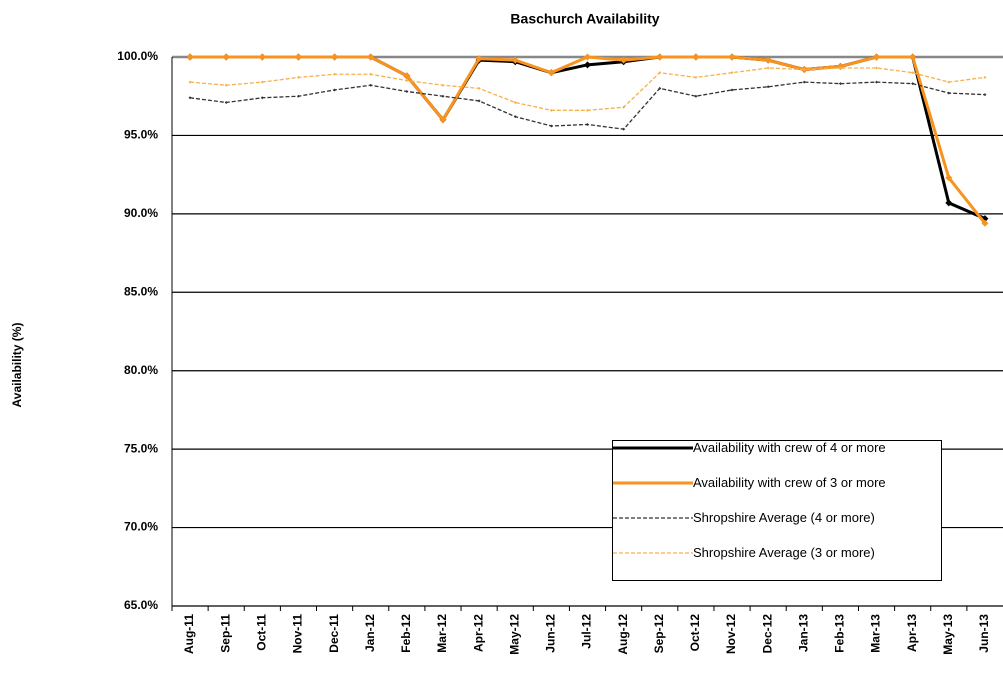 The image size is (1003, 673). Describe the element at coordinates (695, 633) in the screenshot. I see `x-tick-label: Oct-12` at that location.